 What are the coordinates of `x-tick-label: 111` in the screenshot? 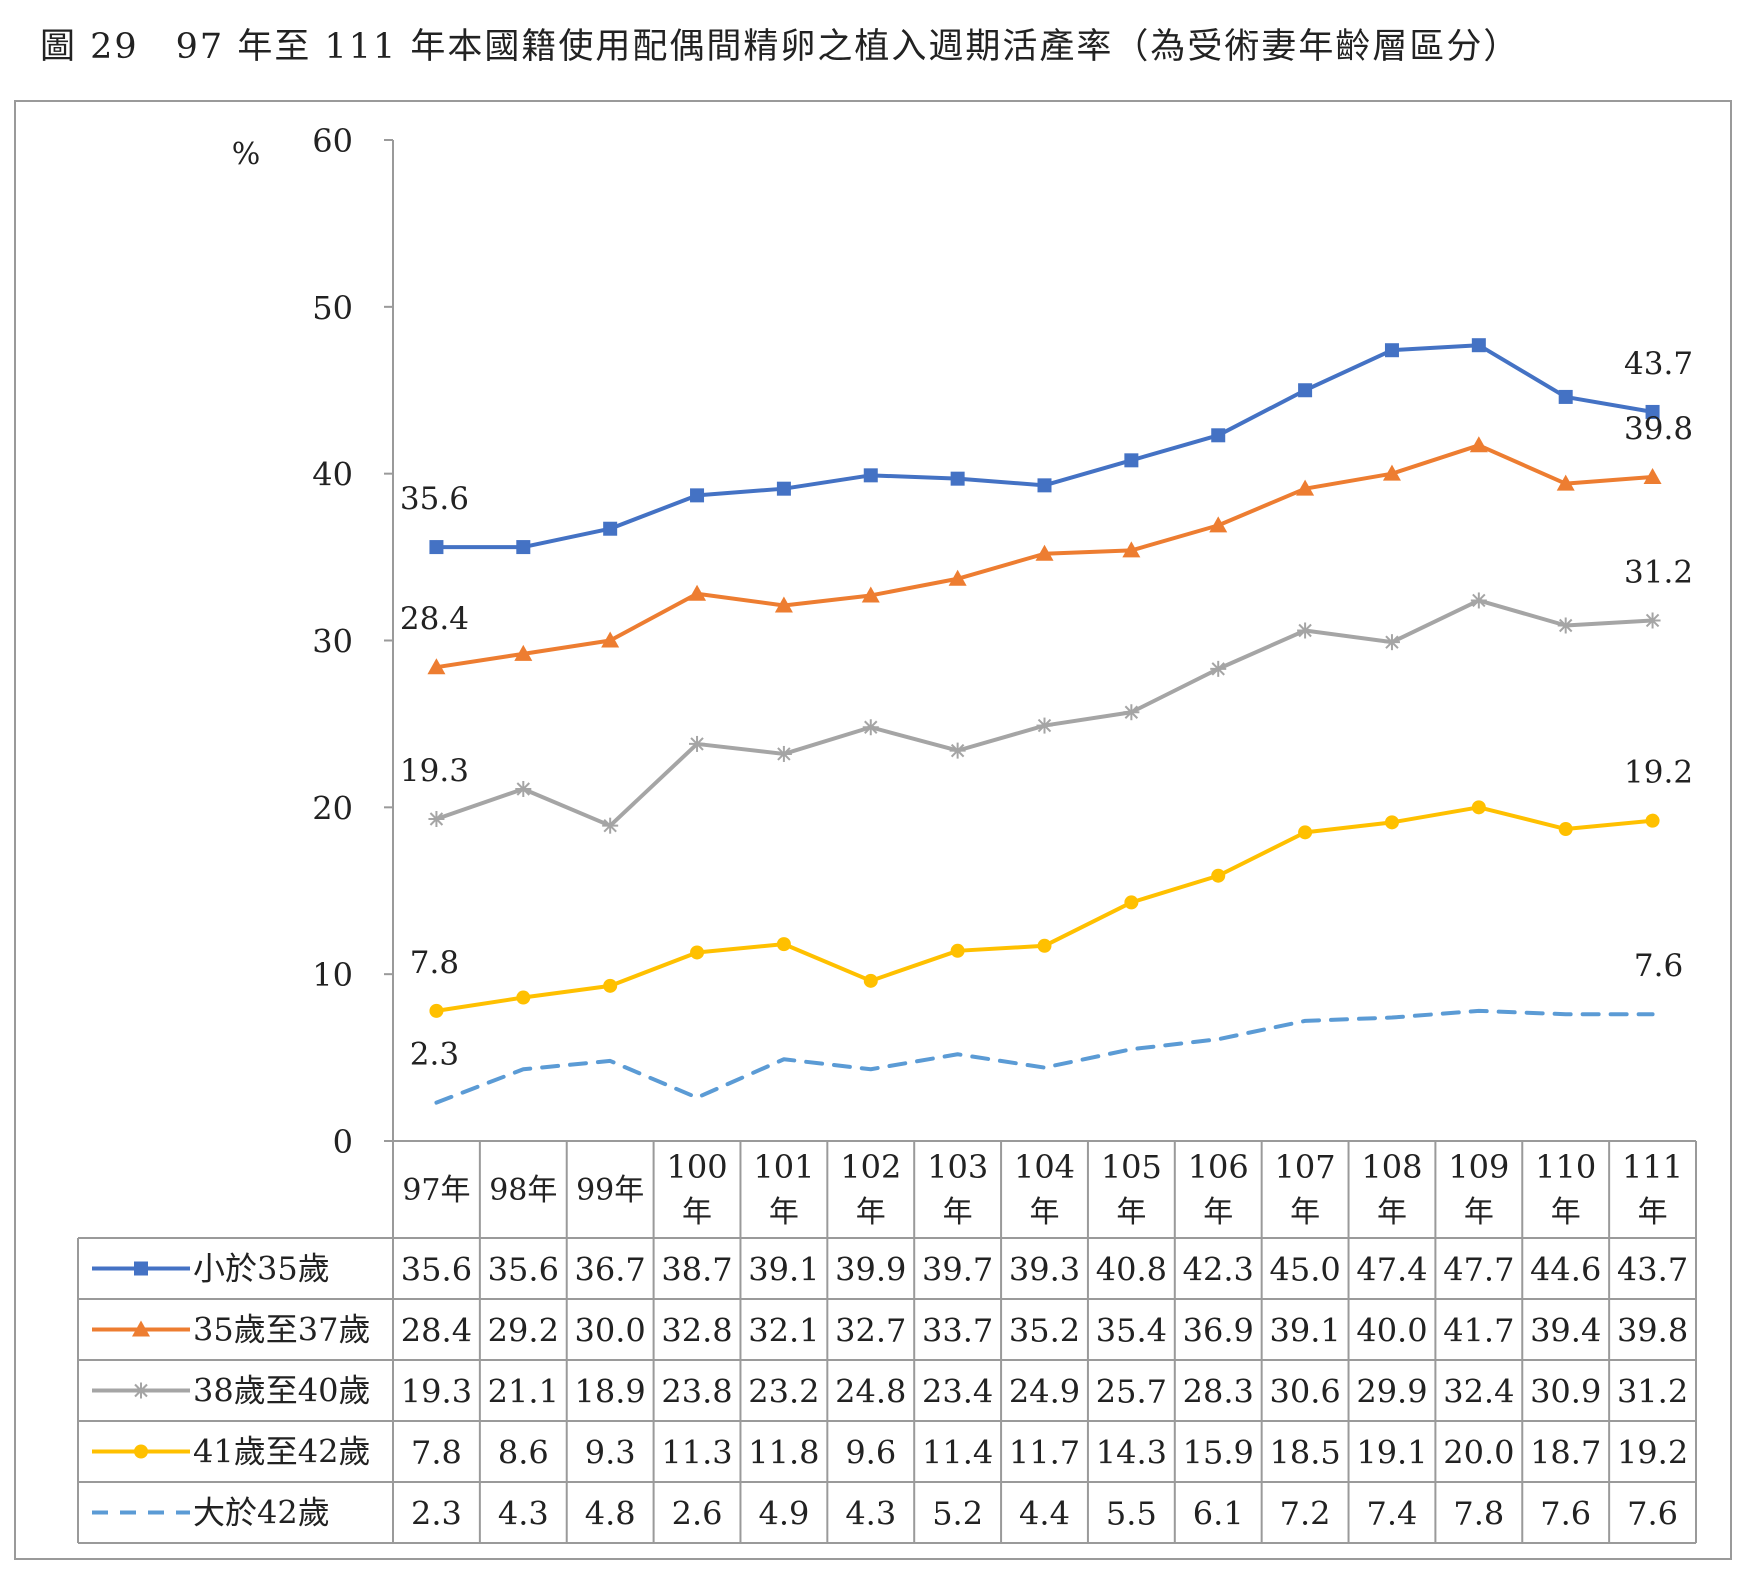 It's located at (1652, 1167).